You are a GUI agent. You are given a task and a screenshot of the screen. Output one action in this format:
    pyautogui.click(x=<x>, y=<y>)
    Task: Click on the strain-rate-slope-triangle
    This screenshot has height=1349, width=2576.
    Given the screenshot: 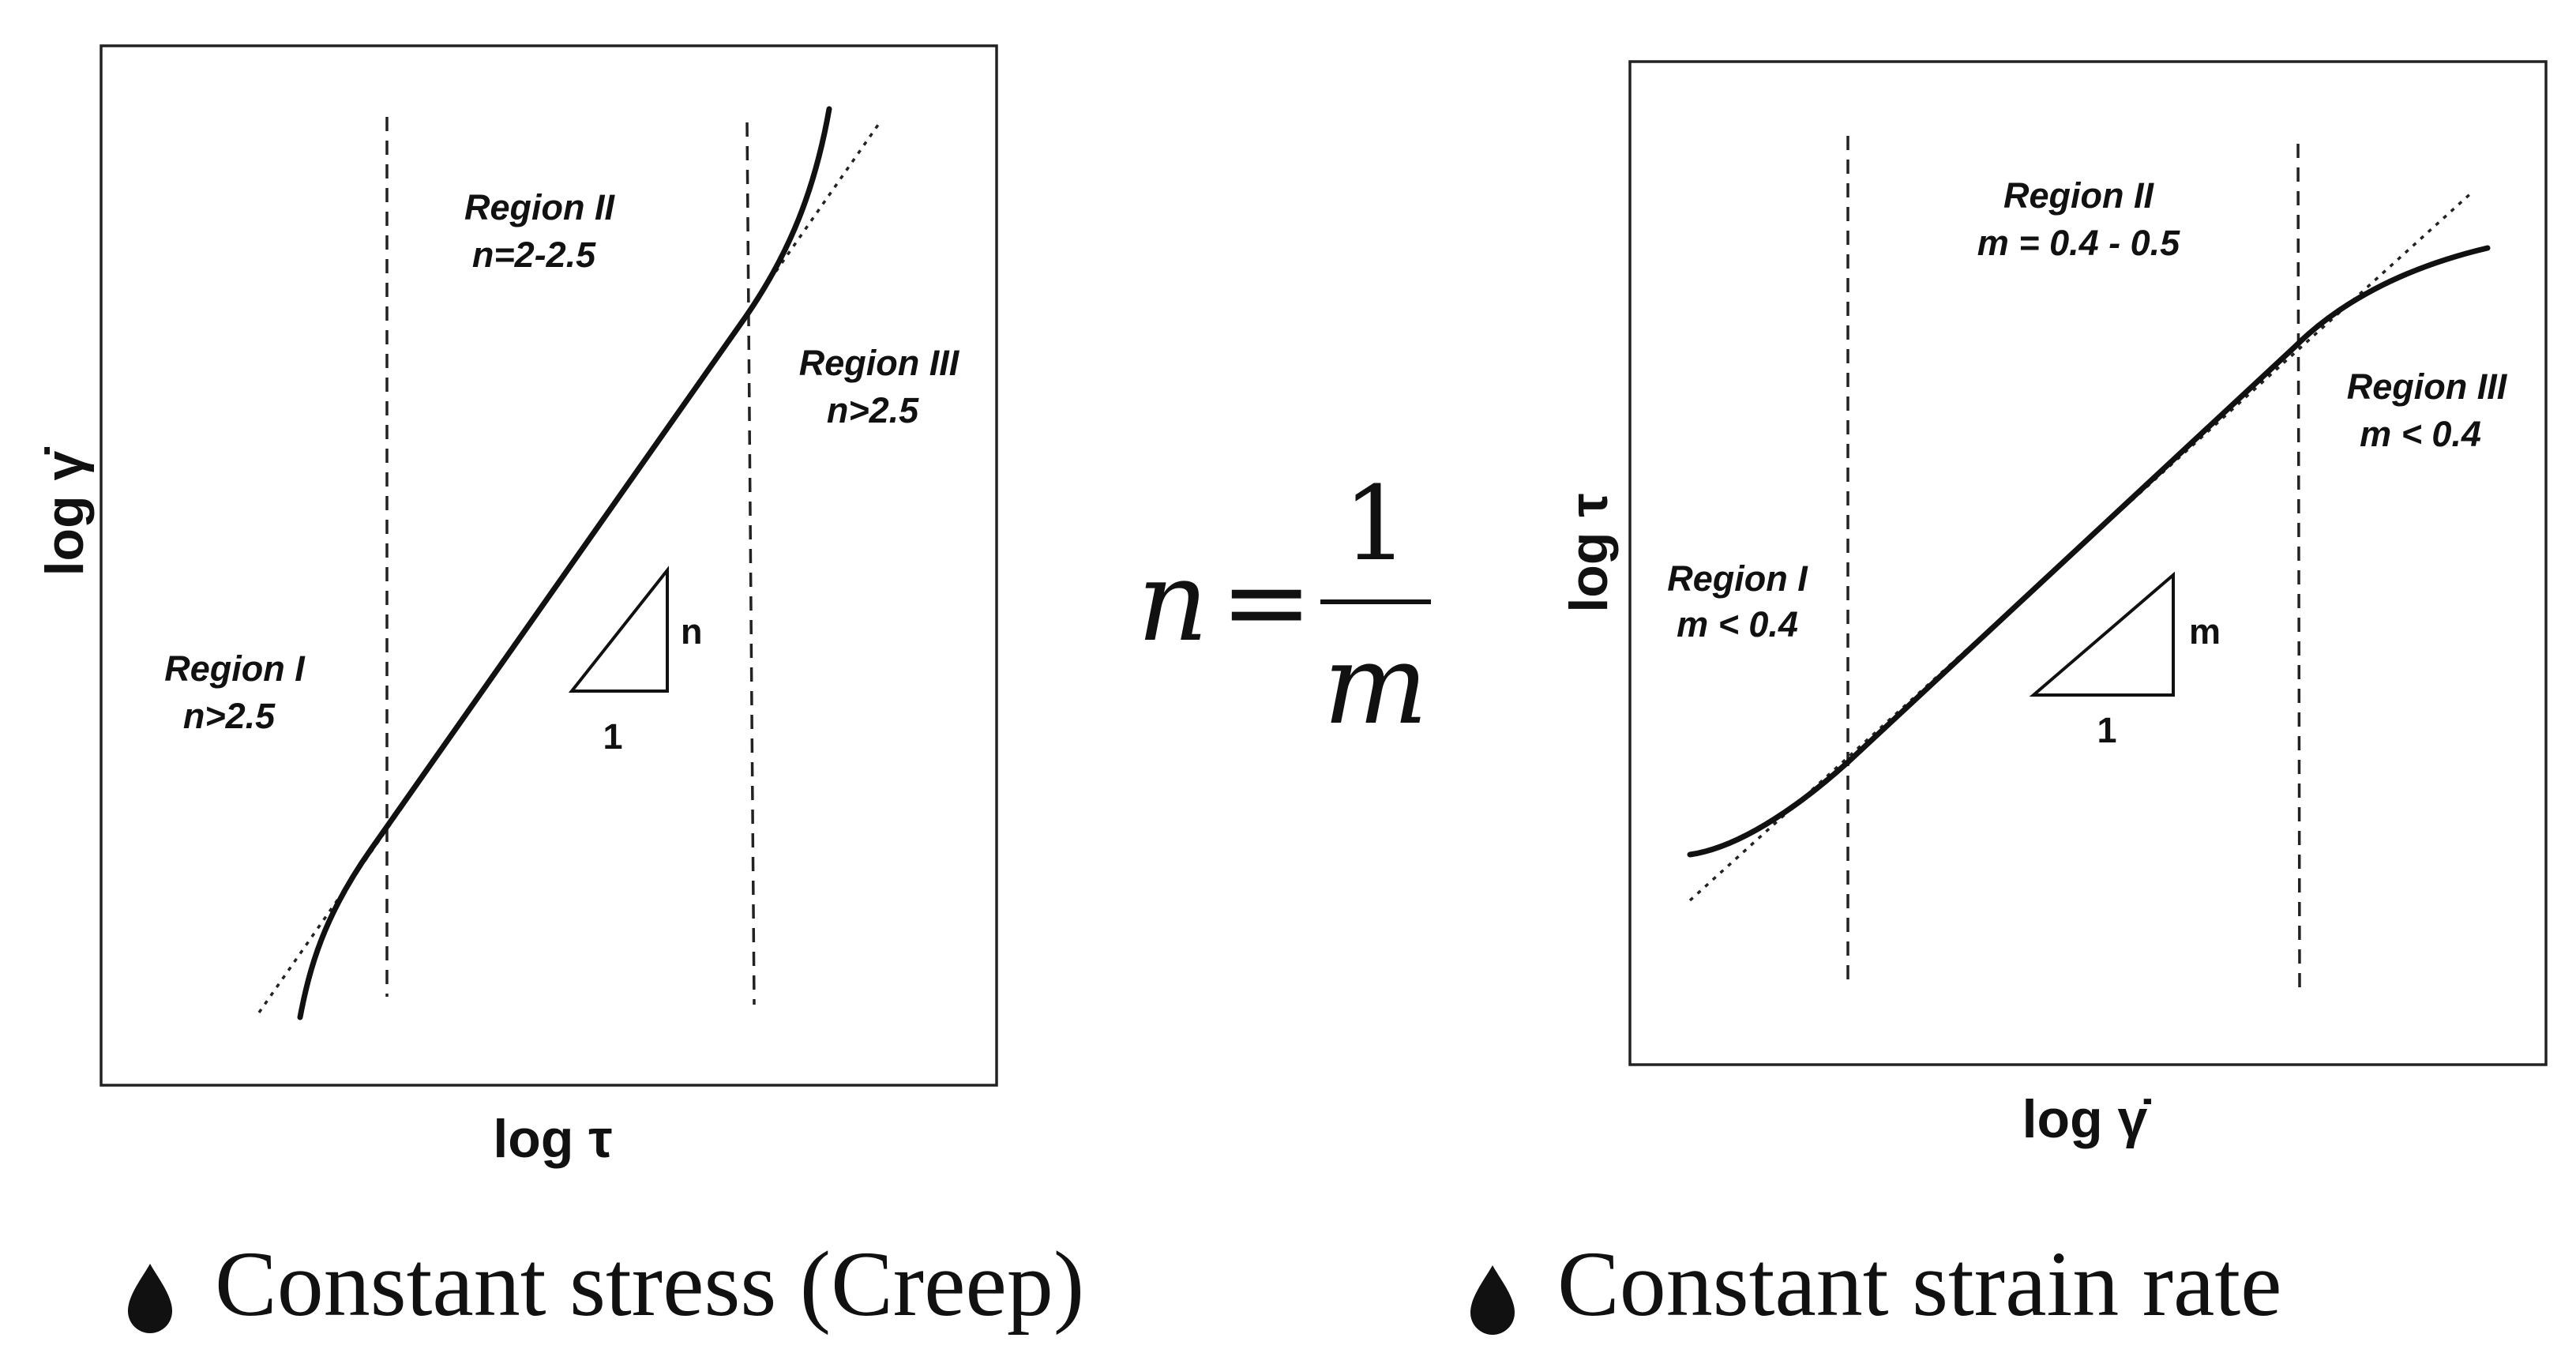 What is the action you would take?
    pyautogui.click(x=2102, y=634)
    